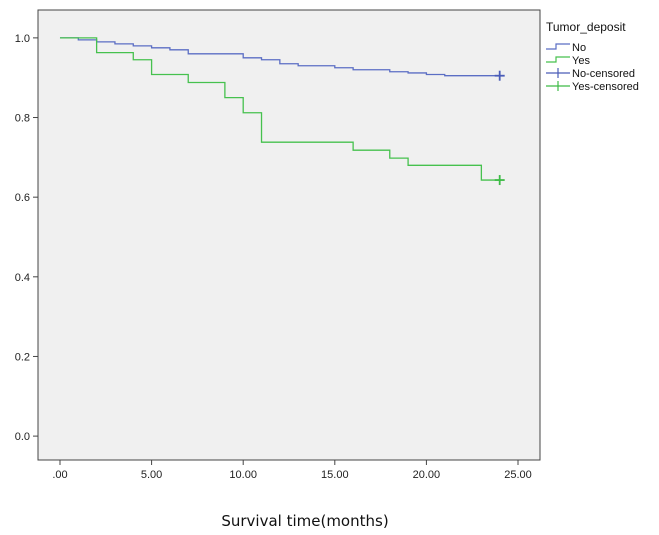 The height and width of the screenshot is (535, 659). I want to click on x-axis-label: Survival time(months), so click(305, 521).